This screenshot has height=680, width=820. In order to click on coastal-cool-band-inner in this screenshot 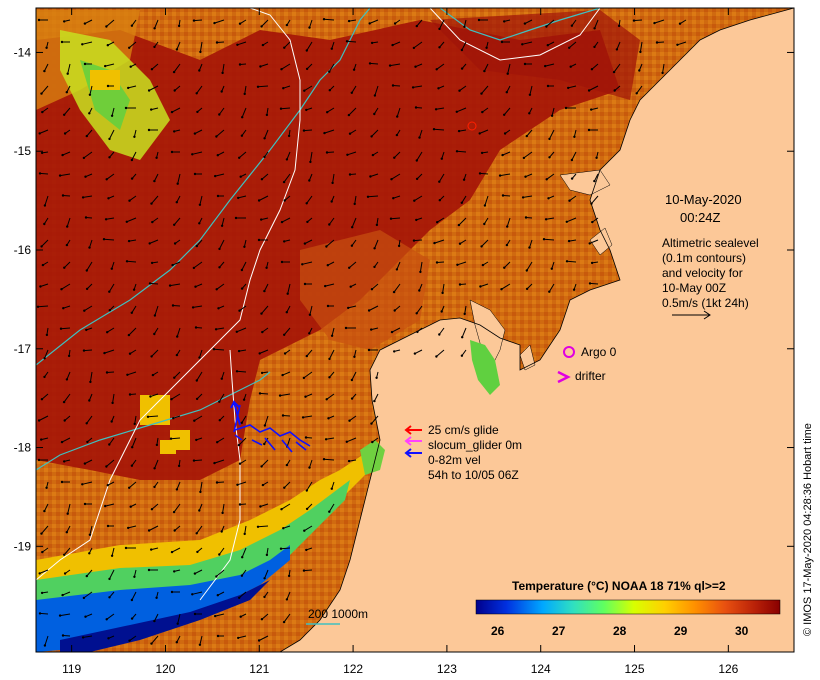, I will do `click(163, 598)`.